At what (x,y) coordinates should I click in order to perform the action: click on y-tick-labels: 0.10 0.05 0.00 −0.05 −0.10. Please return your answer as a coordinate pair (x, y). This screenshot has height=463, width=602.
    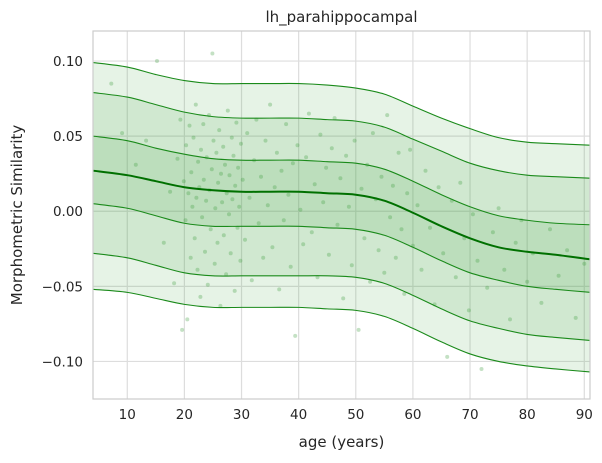
    Looking at the image, I should click on (62, 212).